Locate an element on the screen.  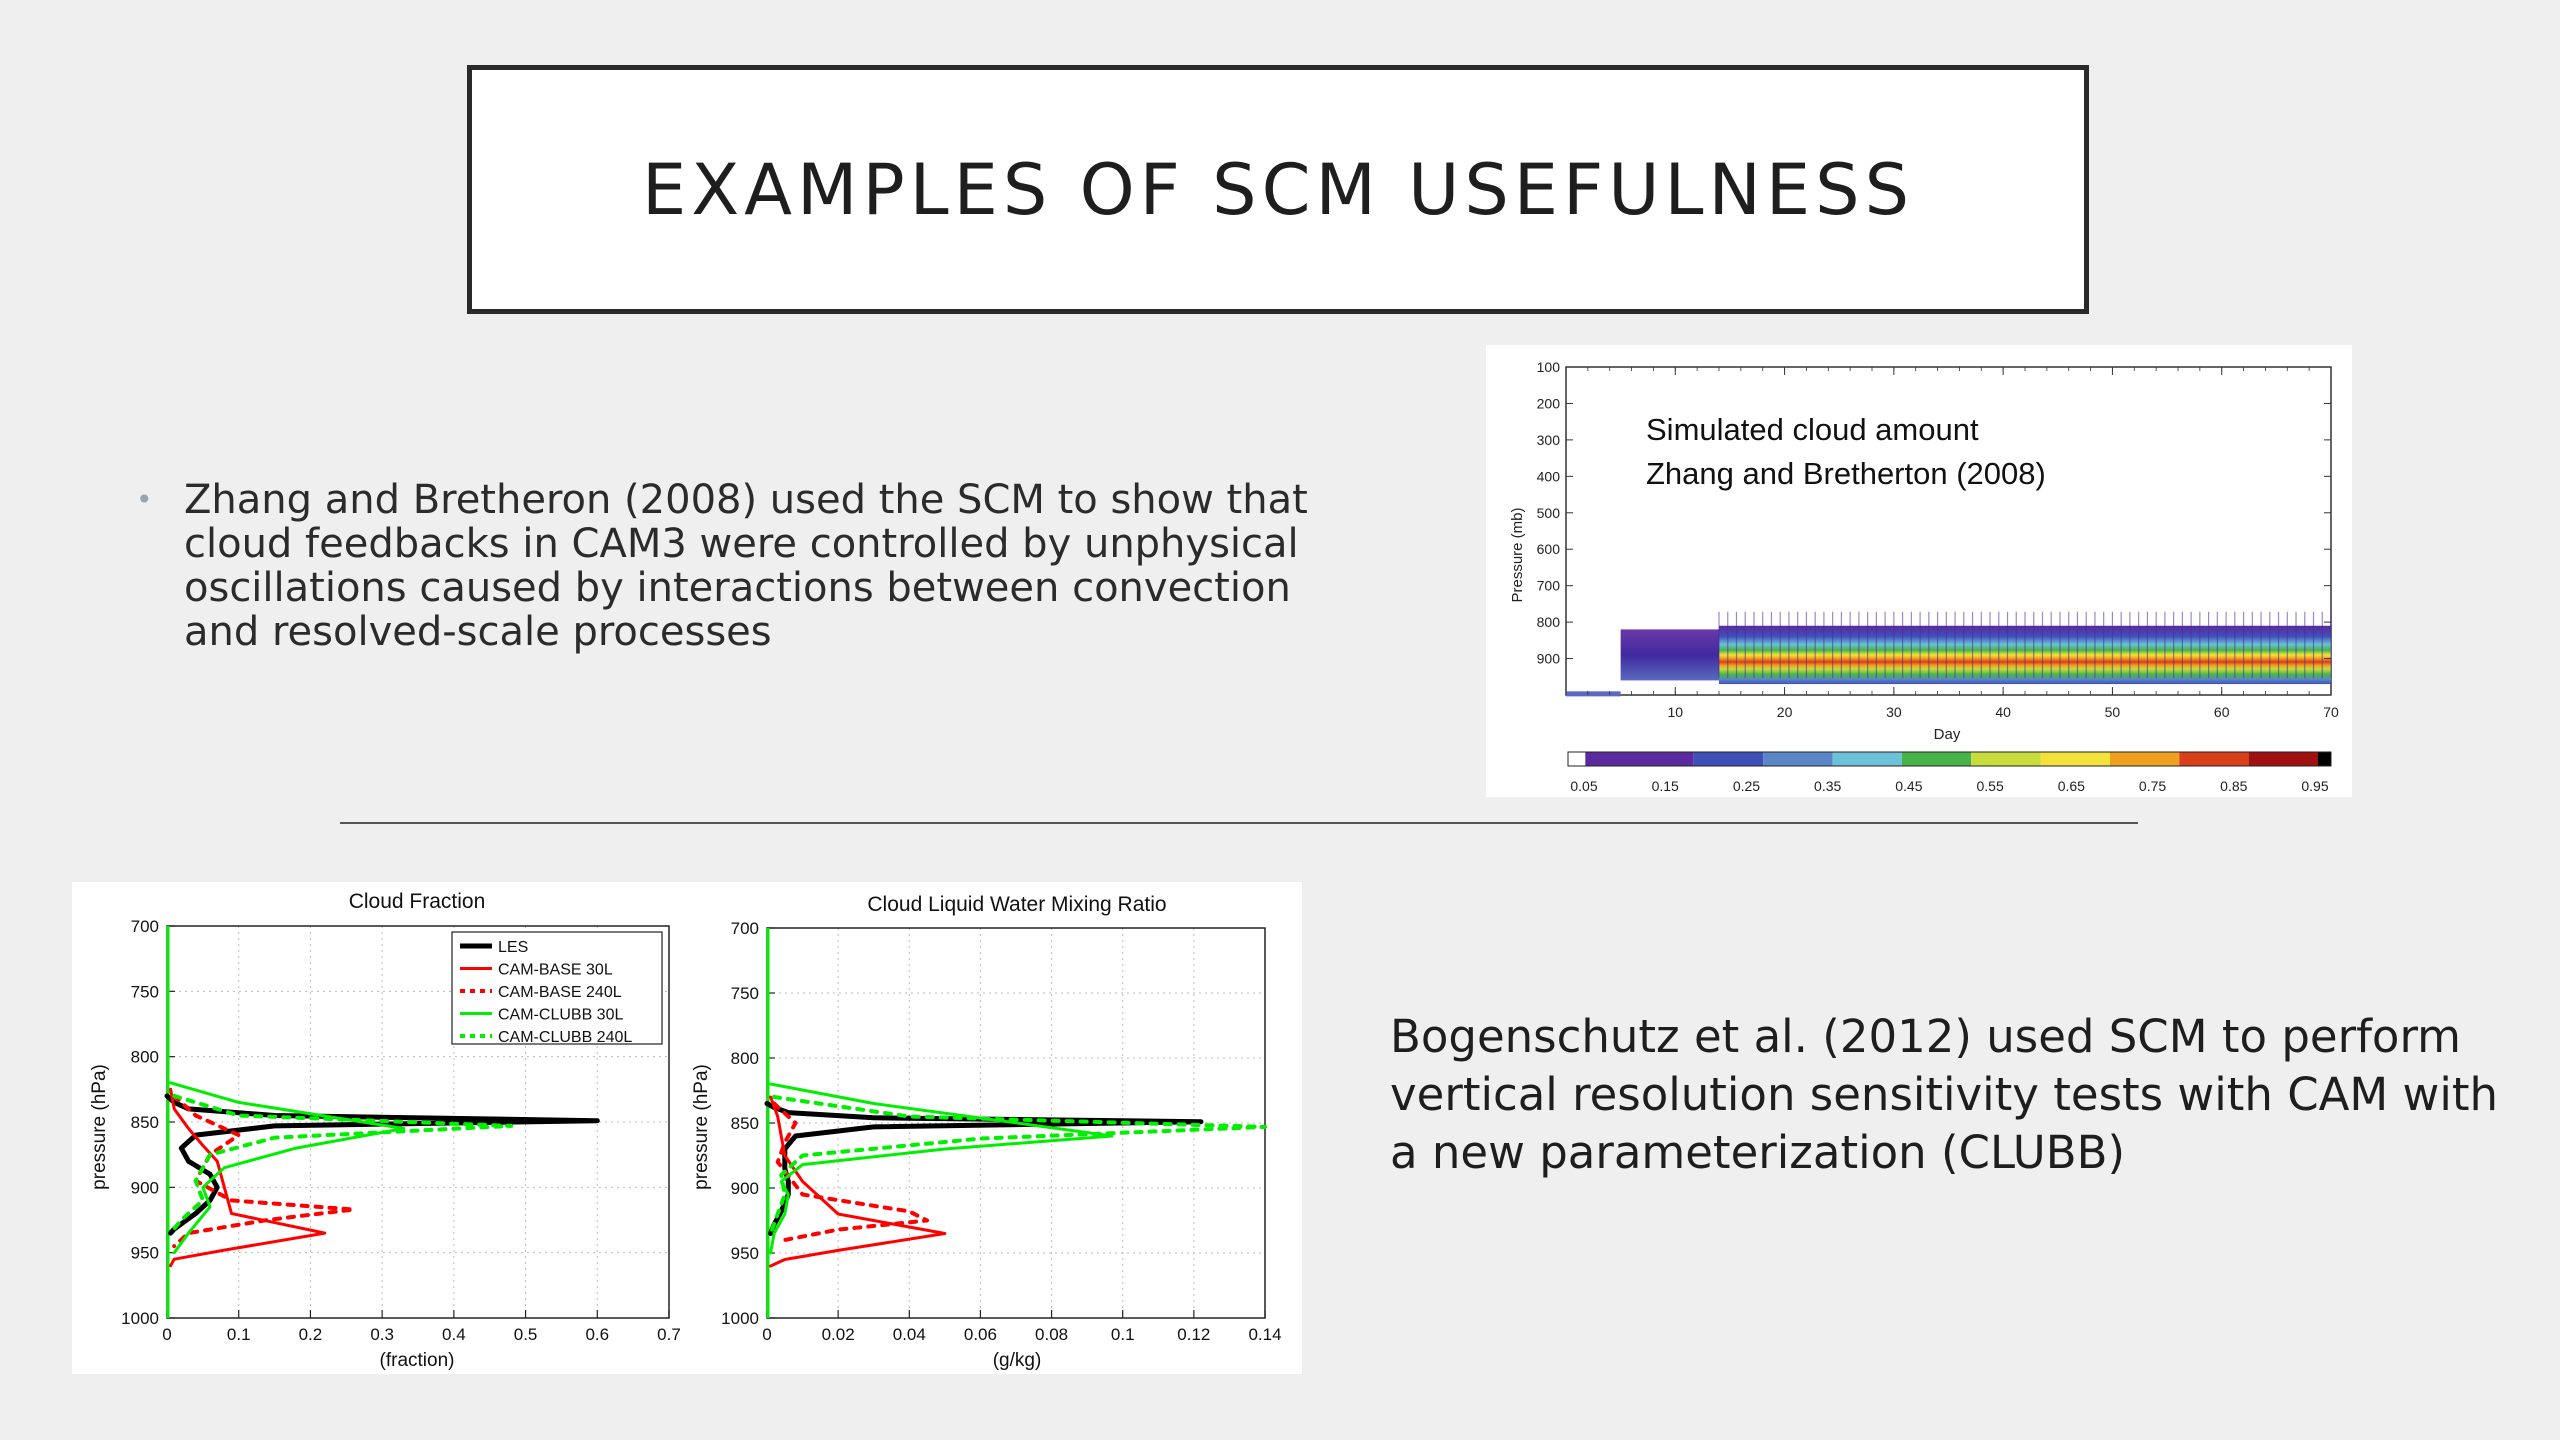
colorbar-tick-label: 0.65 is located at coordinates (2071, 786).